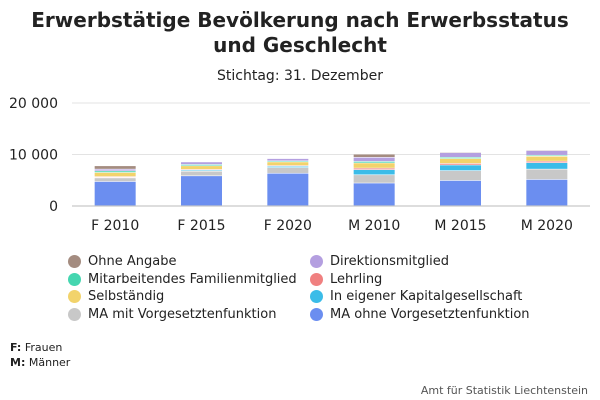 The width and height of the screenshot is (600, 400). I want to click on legend-label: Ohne Angabe, so click(132, 261).